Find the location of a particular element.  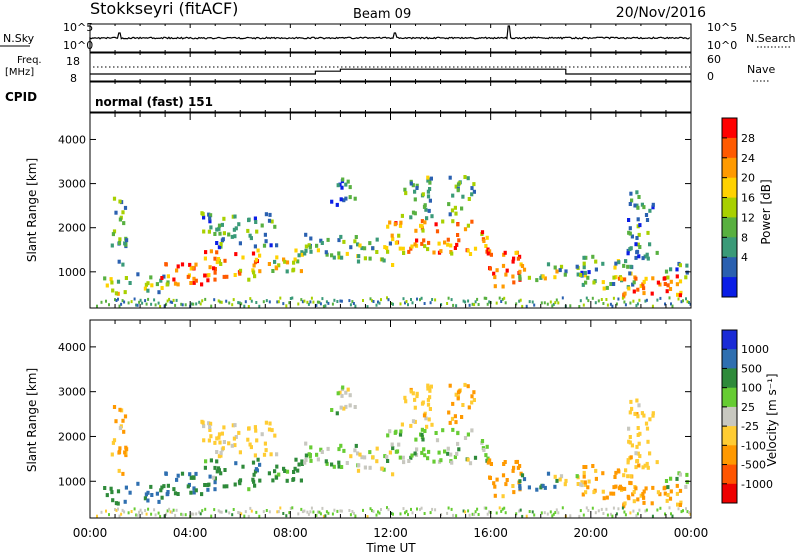

noise-sky-line is located at coordinates (390, 38).